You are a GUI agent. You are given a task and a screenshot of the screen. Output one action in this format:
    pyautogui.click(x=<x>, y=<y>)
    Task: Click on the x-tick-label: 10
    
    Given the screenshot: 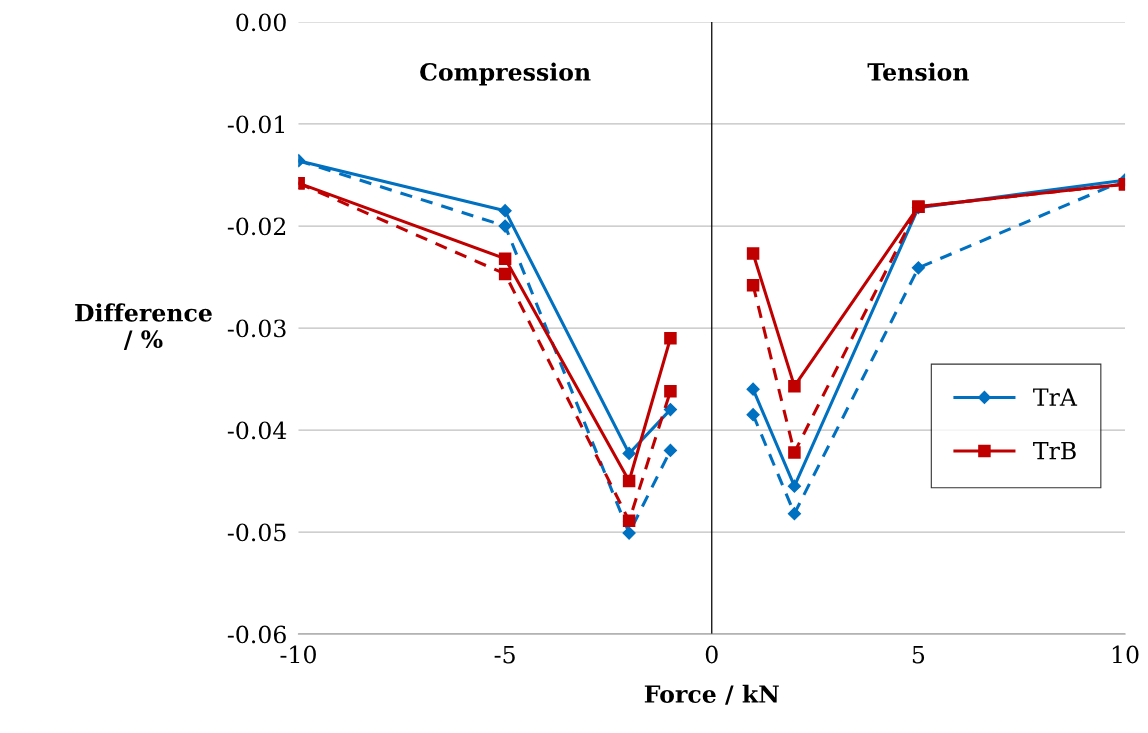 What is the action you would take?
    pyautogui.click(x=1125, y=654)
    